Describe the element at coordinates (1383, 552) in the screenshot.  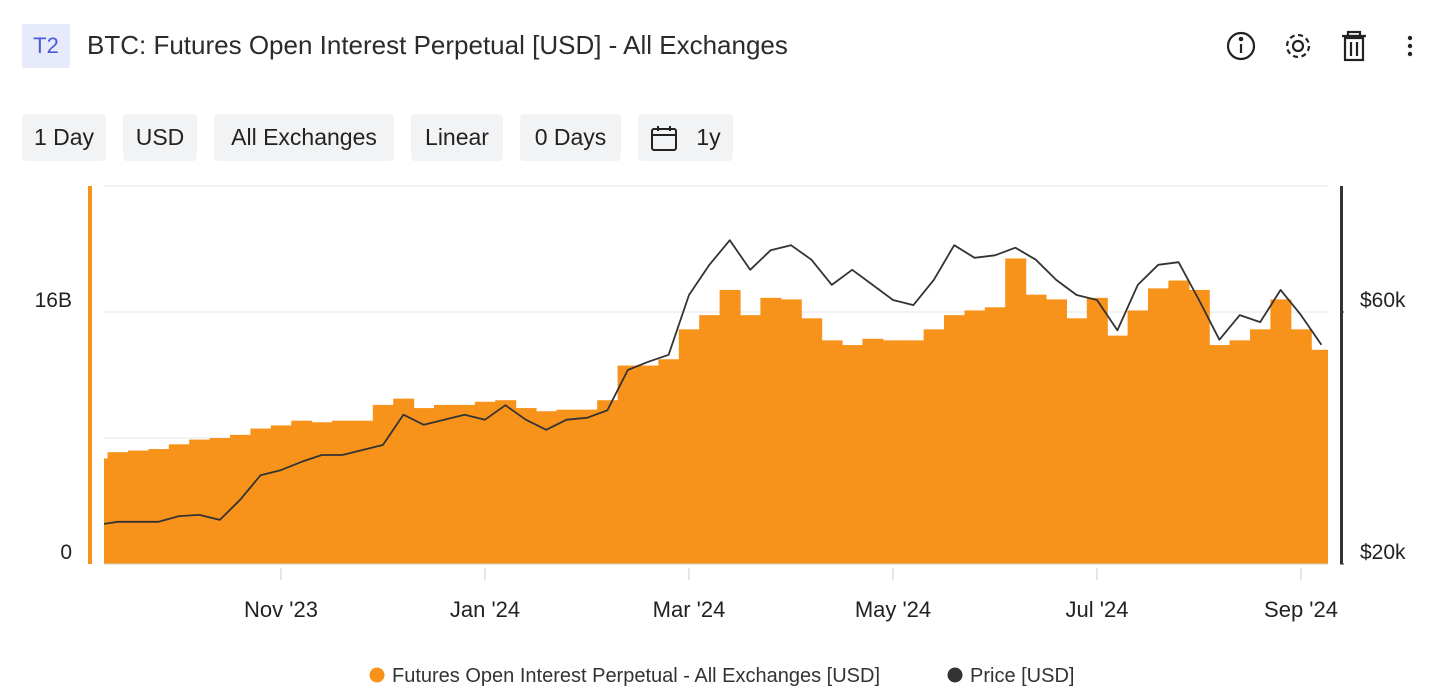
I see `y2-tick-label: $20k` at that location.